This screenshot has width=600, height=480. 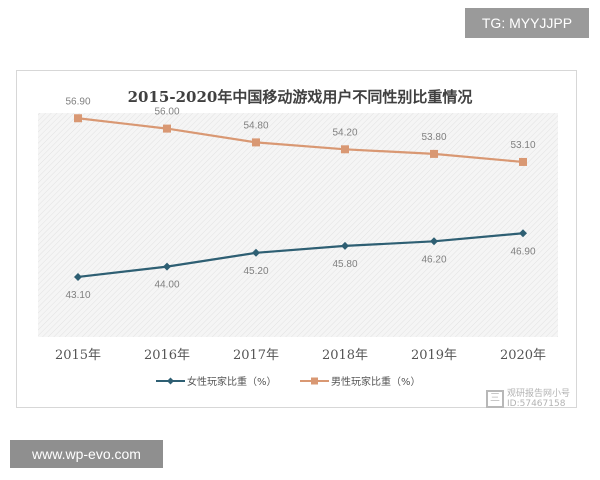 What do you see at coordinates (167, 355) in the screenshot?
I see `x-tick-label: 2016年` at bounding box center [167, 355].